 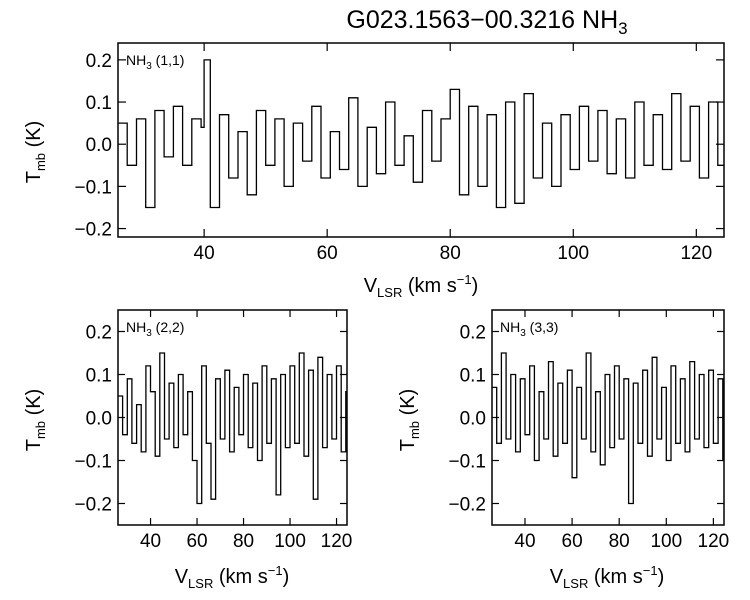 I want to click on figure-title-sub: 3, so click(x=622, y=28).